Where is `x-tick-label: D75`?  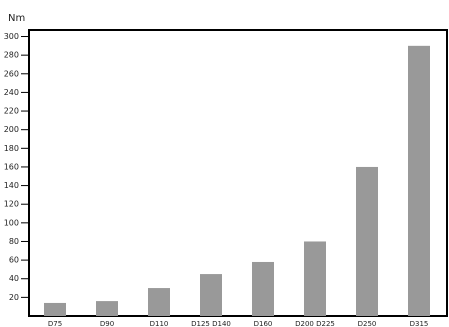
x-tick-label: D75 is located at coordinates (55, 323).